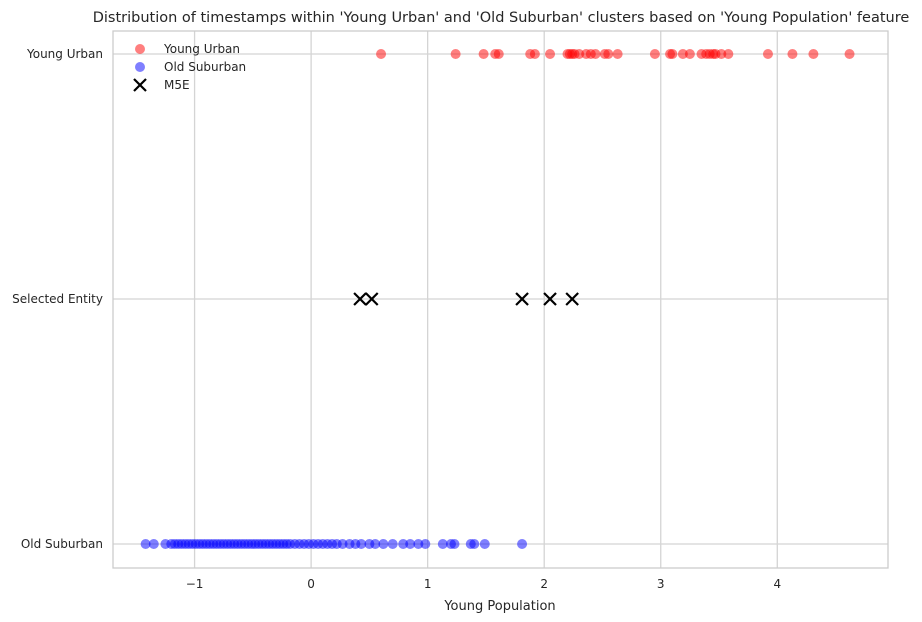  Describe the element at coordinates (195, 584) in the screenshot. I see `x-tick-label: −1` at that location.